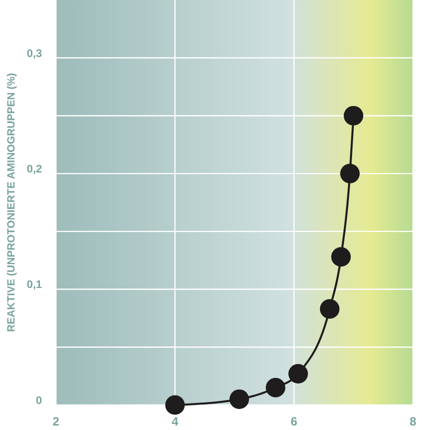  I want to click on y-axis-title: REAKTIVE (UNPROTONIERTE AMINOGRUPPEN (%), so click(12, 202).